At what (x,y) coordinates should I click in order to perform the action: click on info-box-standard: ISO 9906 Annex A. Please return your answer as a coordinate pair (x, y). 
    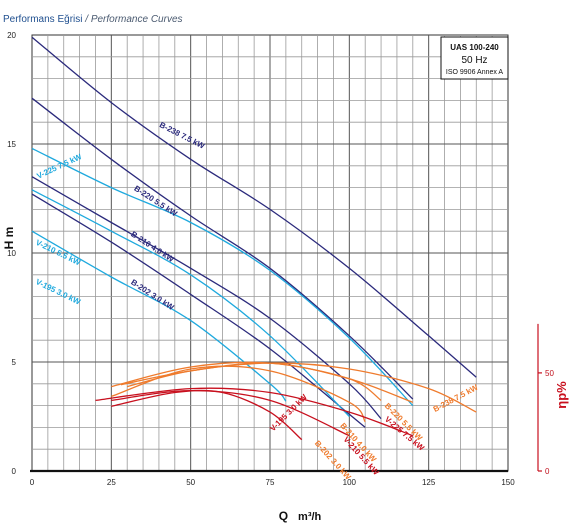
    Looking at the image, I should click on (475, 72).